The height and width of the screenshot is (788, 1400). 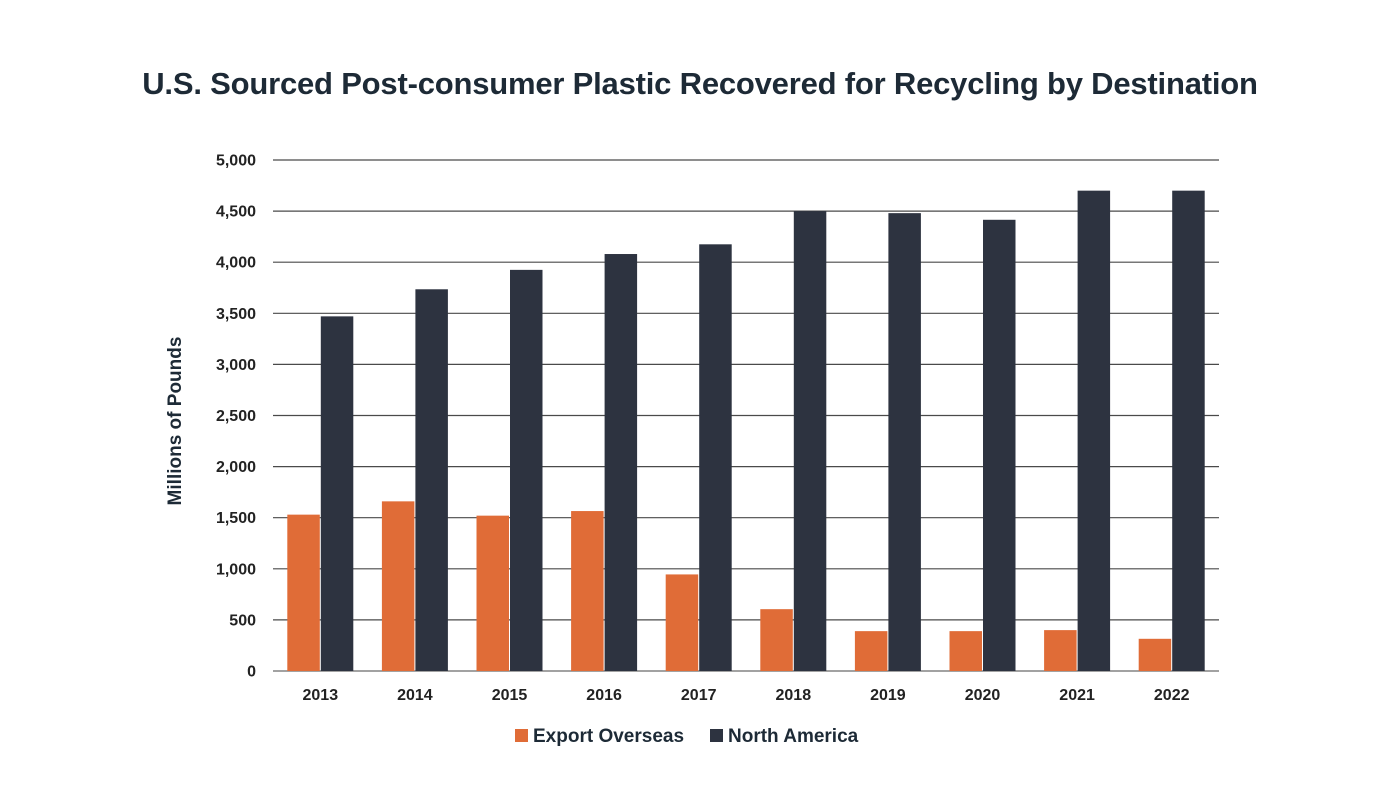 I want to click on x-tick-label: 2019, so click(x=888, y=695).